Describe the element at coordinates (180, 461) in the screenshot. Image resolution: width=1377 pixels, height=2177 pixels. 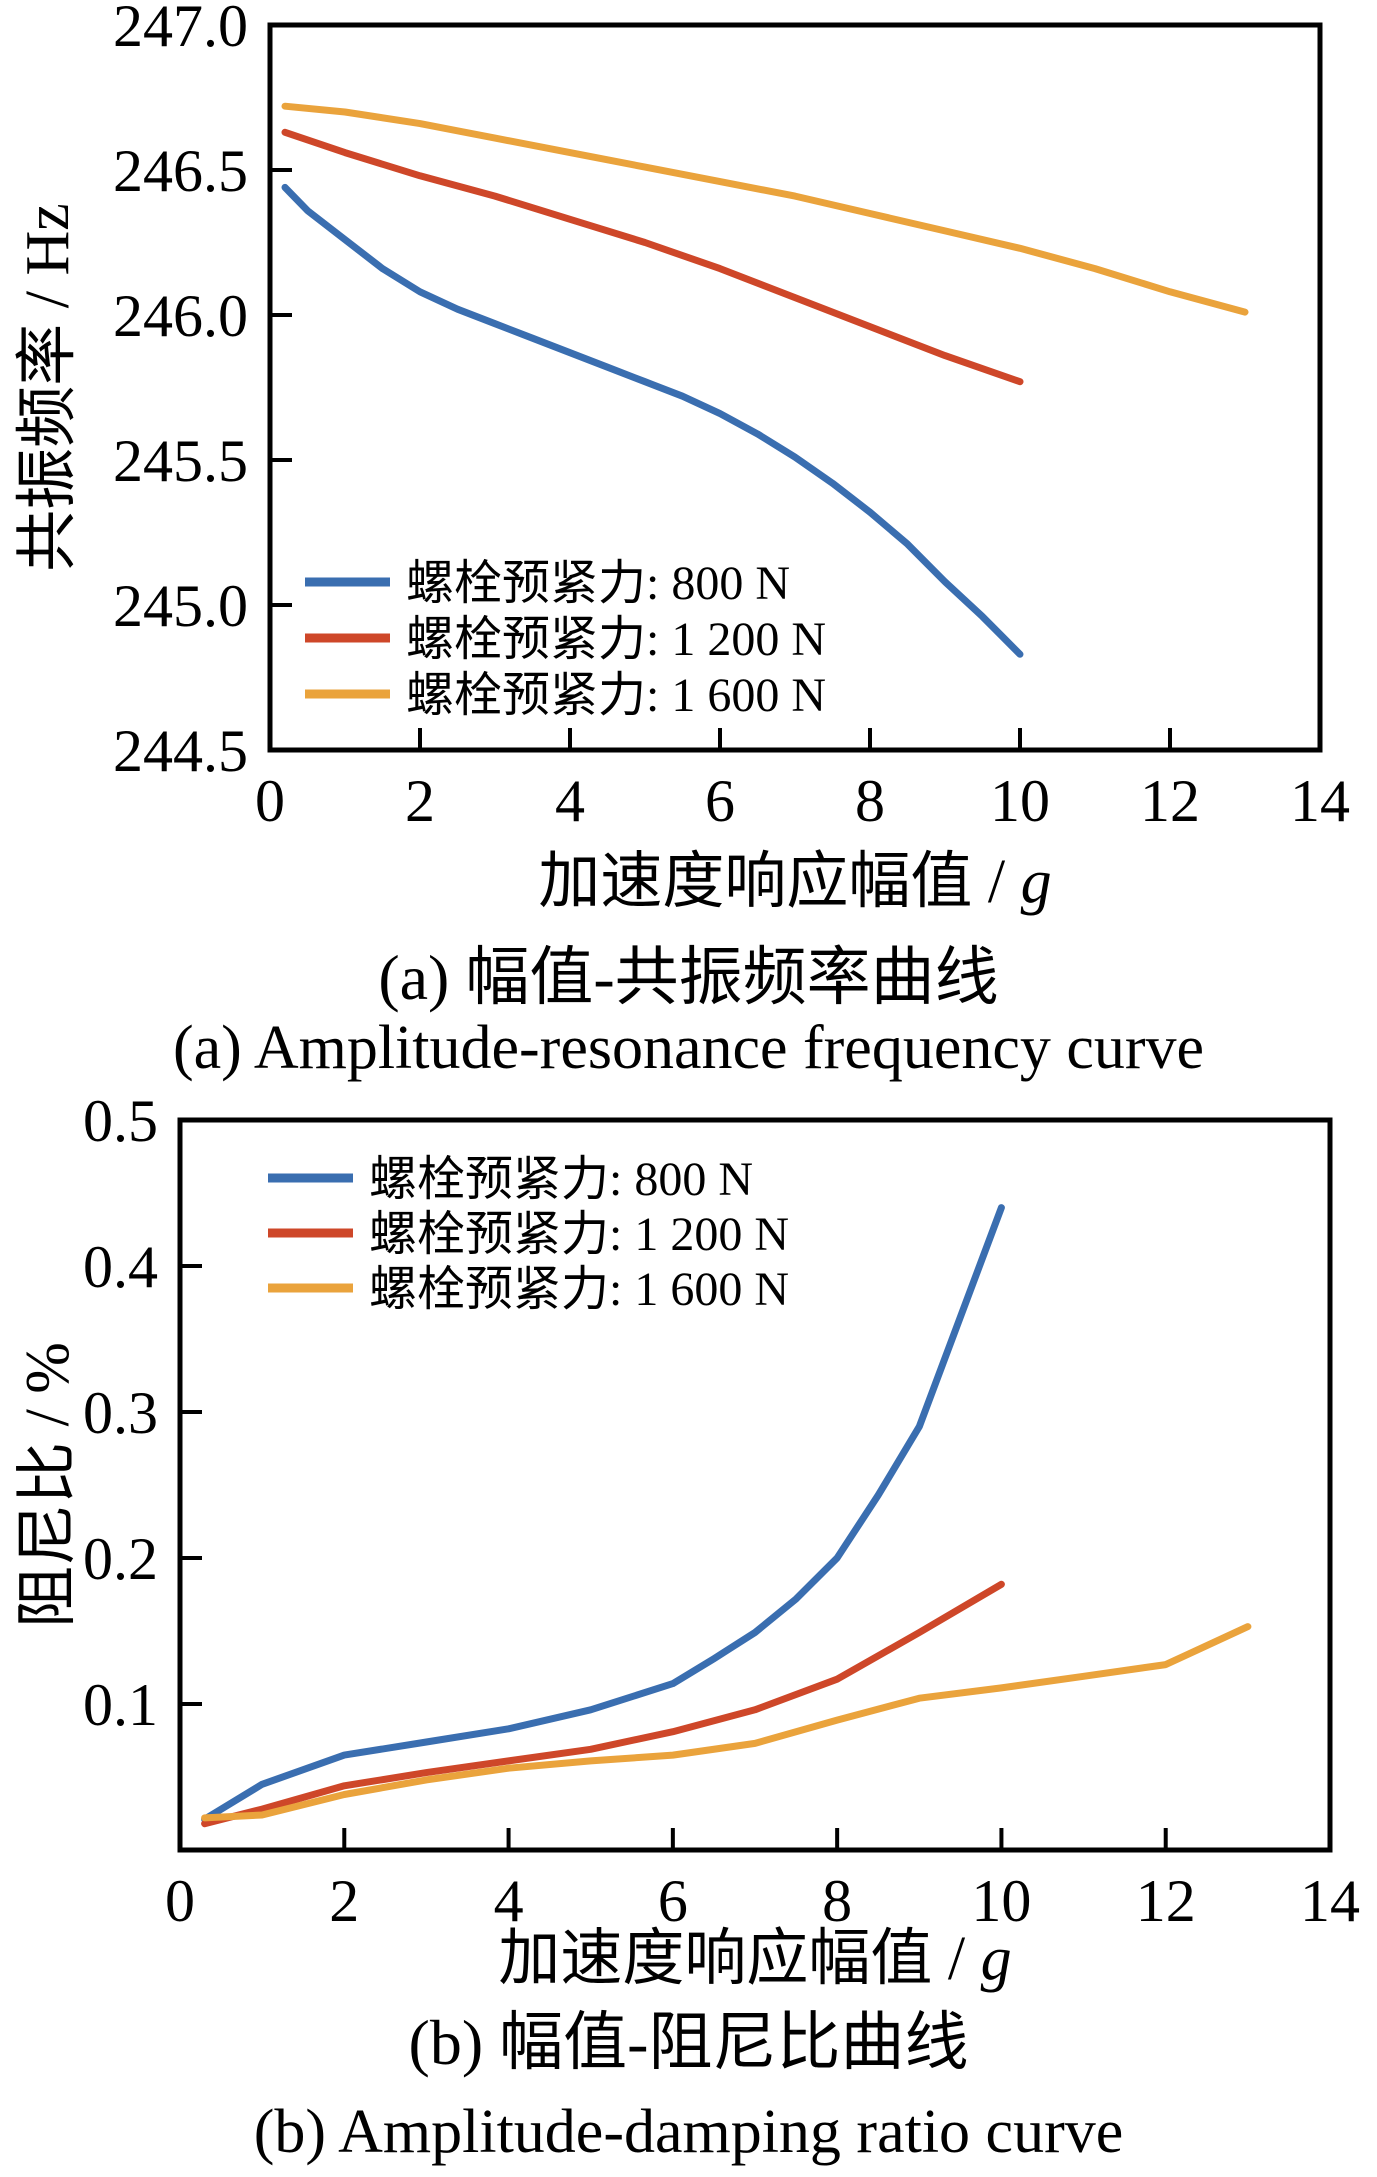
I see `y-tick-label: 245.5` at that location.